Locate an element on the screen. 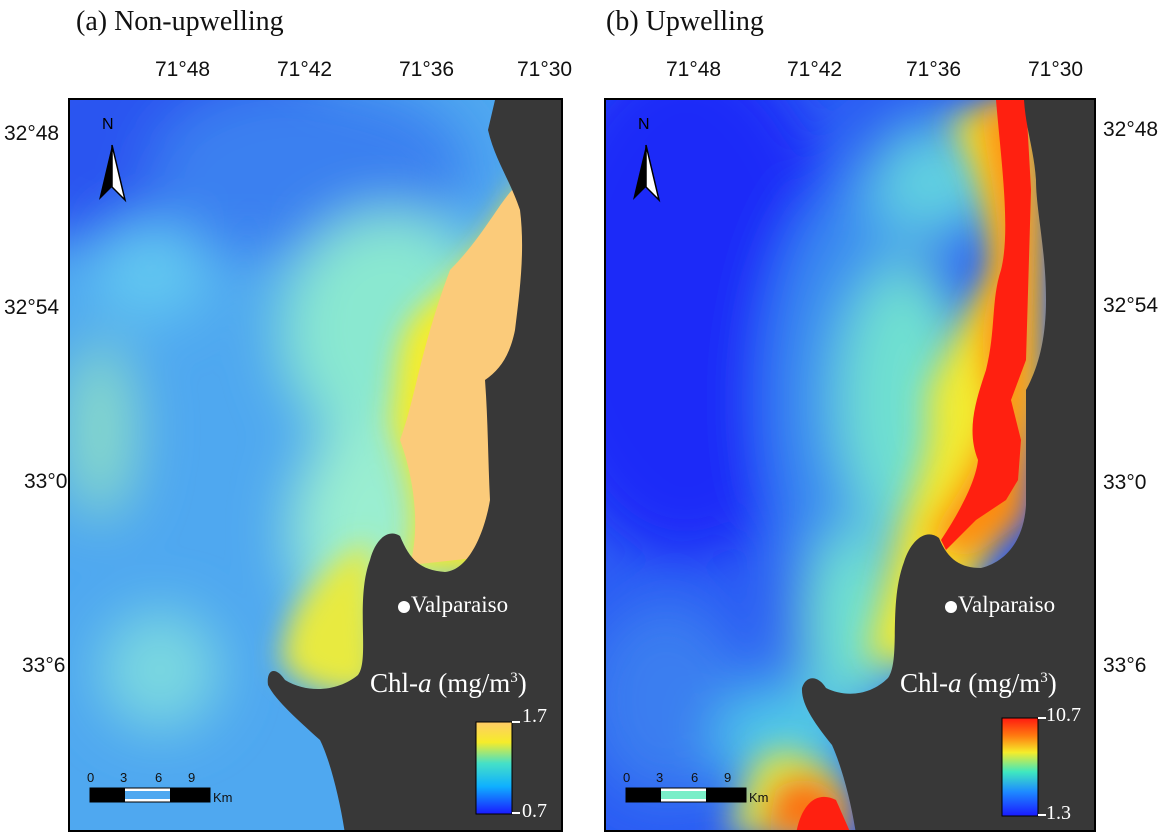  legend-max: 10.7 is located at coordinates (1063, 715).